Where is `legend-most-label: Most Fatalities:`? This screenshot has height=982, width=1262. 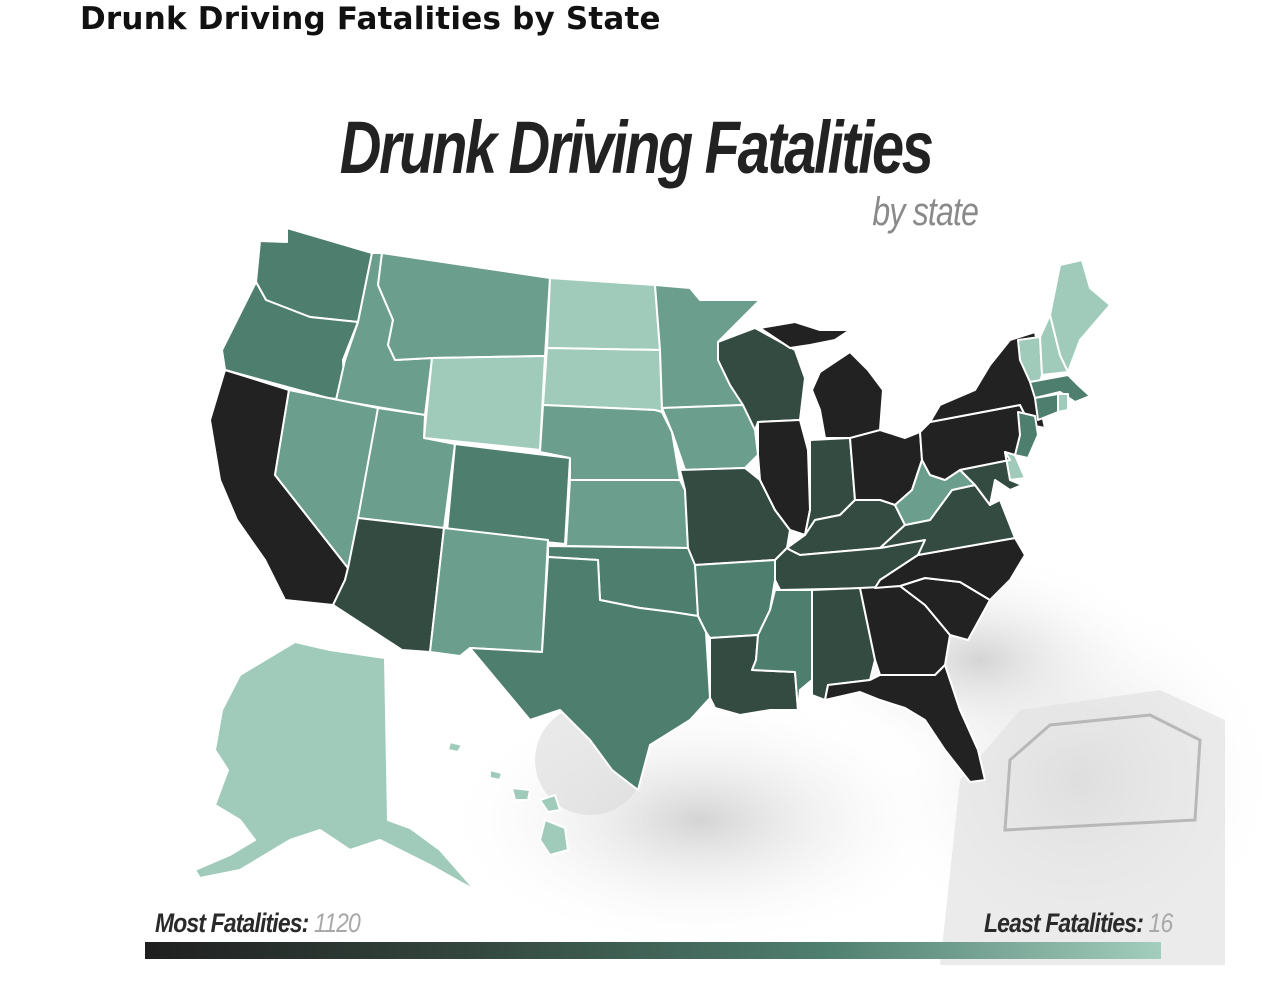
legend-most-label: Most Fatalities: is located at coordinates (232, 923).